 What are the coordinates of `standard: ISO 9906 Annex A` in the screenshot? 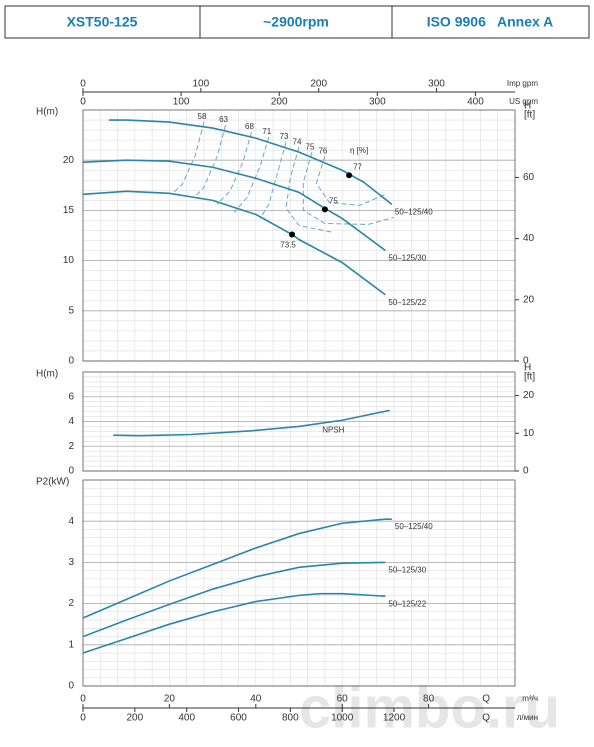 It's located at (490, 22).